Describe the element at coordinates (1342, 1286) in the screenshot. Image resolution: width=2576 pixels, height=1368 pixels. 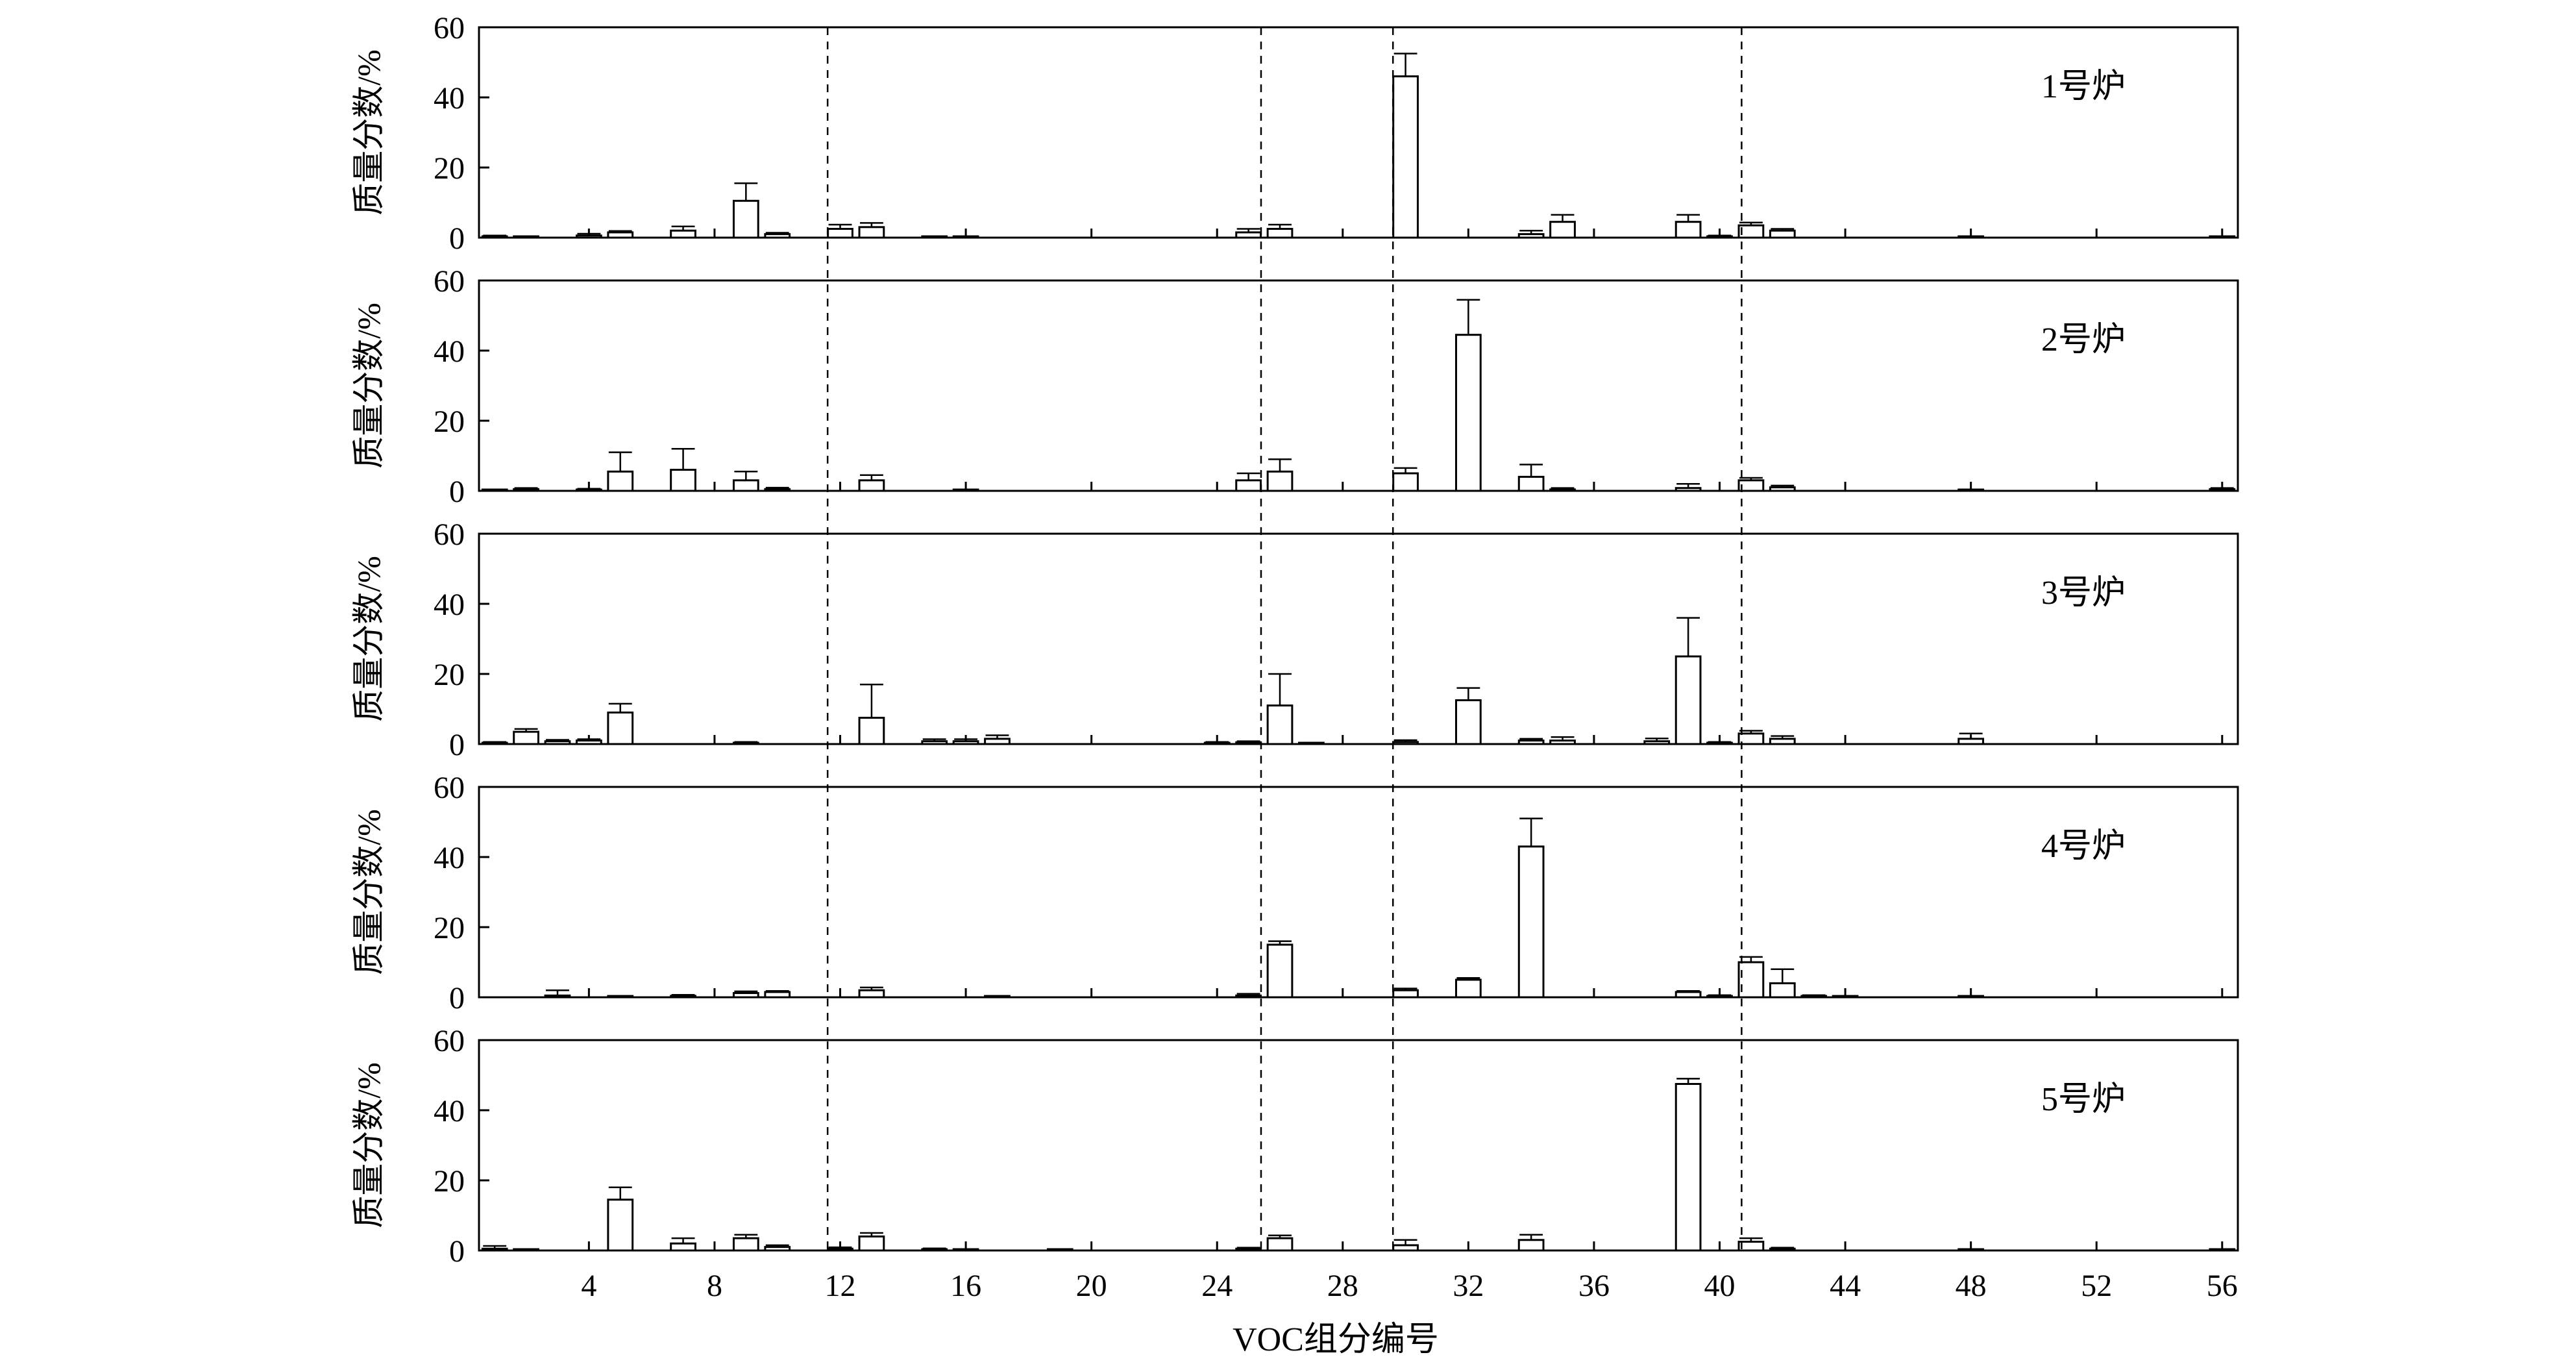
I see `x-tick-label: 28` at that location.